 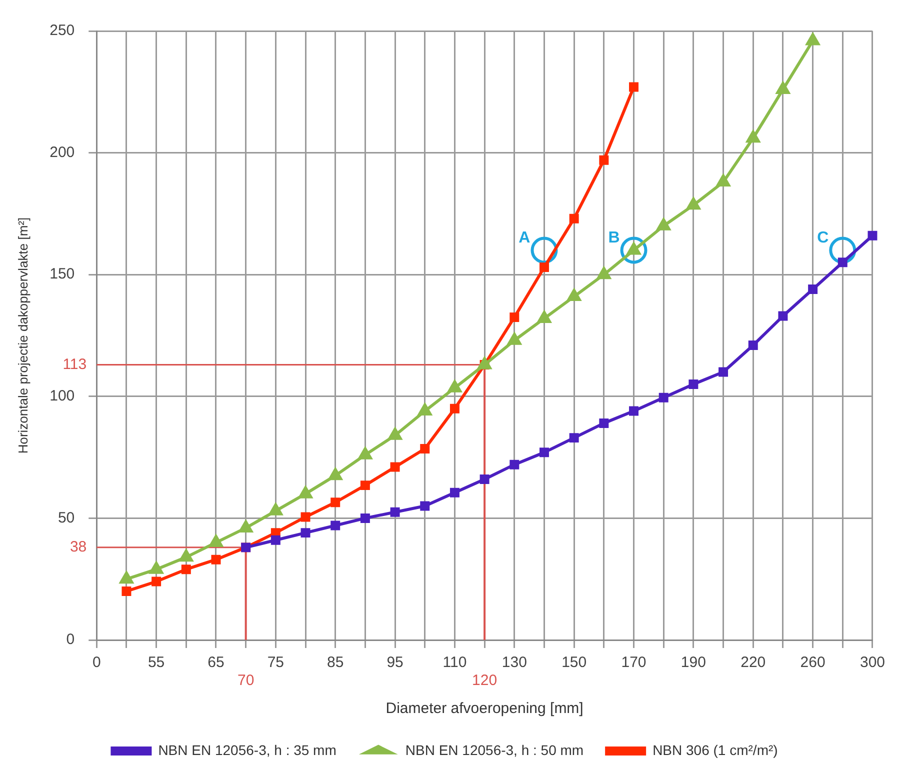 I want to click on y-tick-label: 50, so click(x=66, y=517).